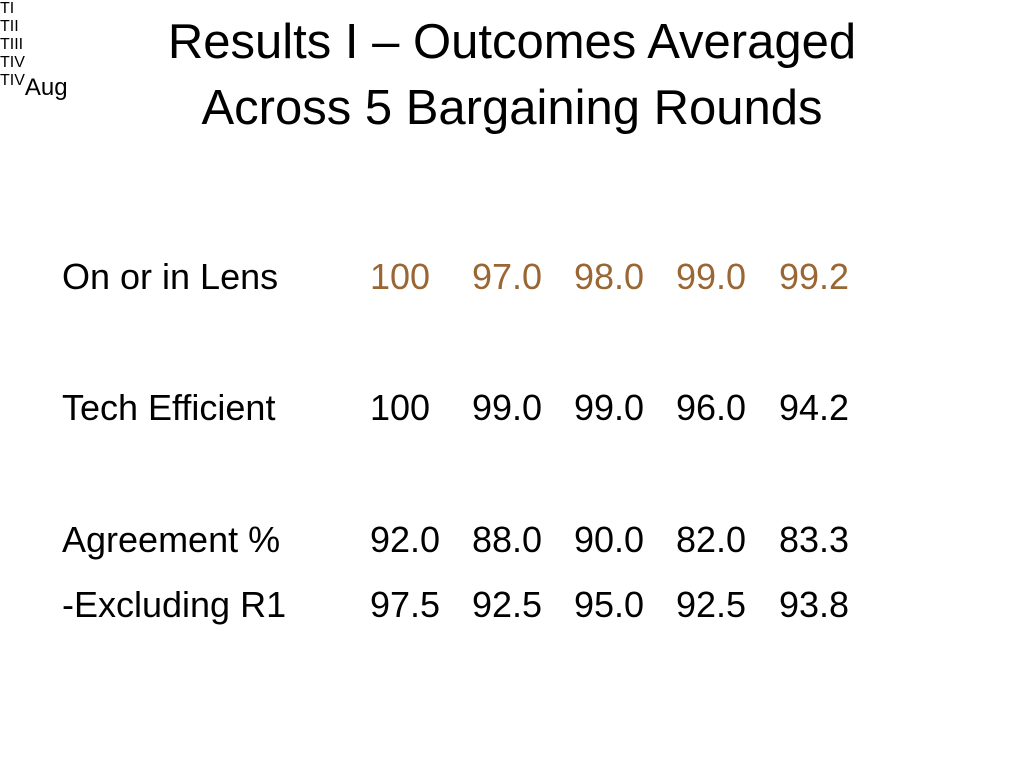  What do you see at coordinates (814, 539) in the screenshot?
I see `table-cell: 83.3` at bounding box center [814, 539].